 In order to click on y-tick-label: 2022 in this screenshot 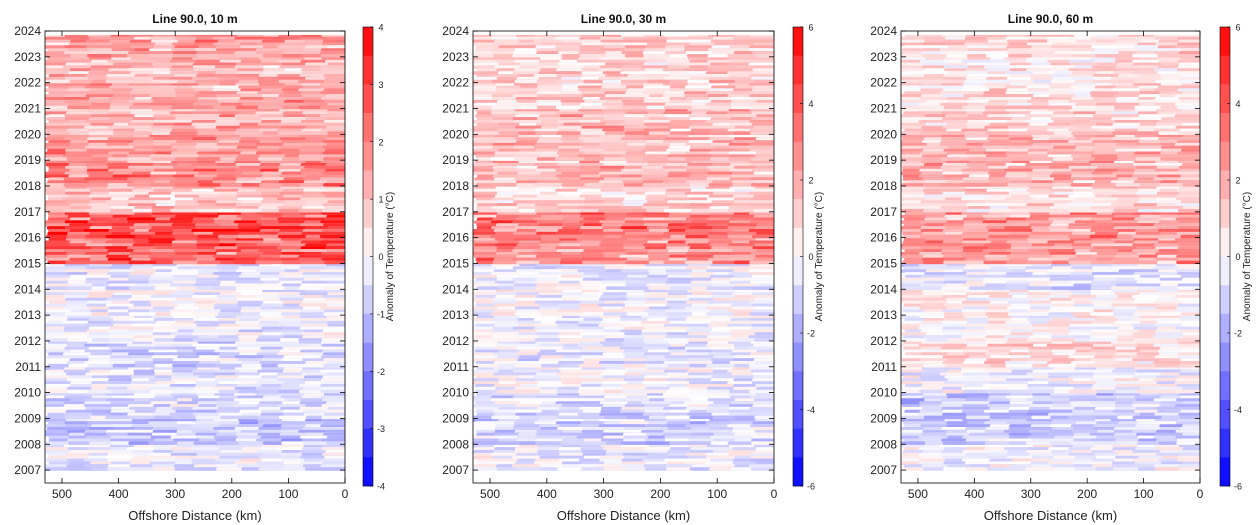, I will do `click(455, 83)`.